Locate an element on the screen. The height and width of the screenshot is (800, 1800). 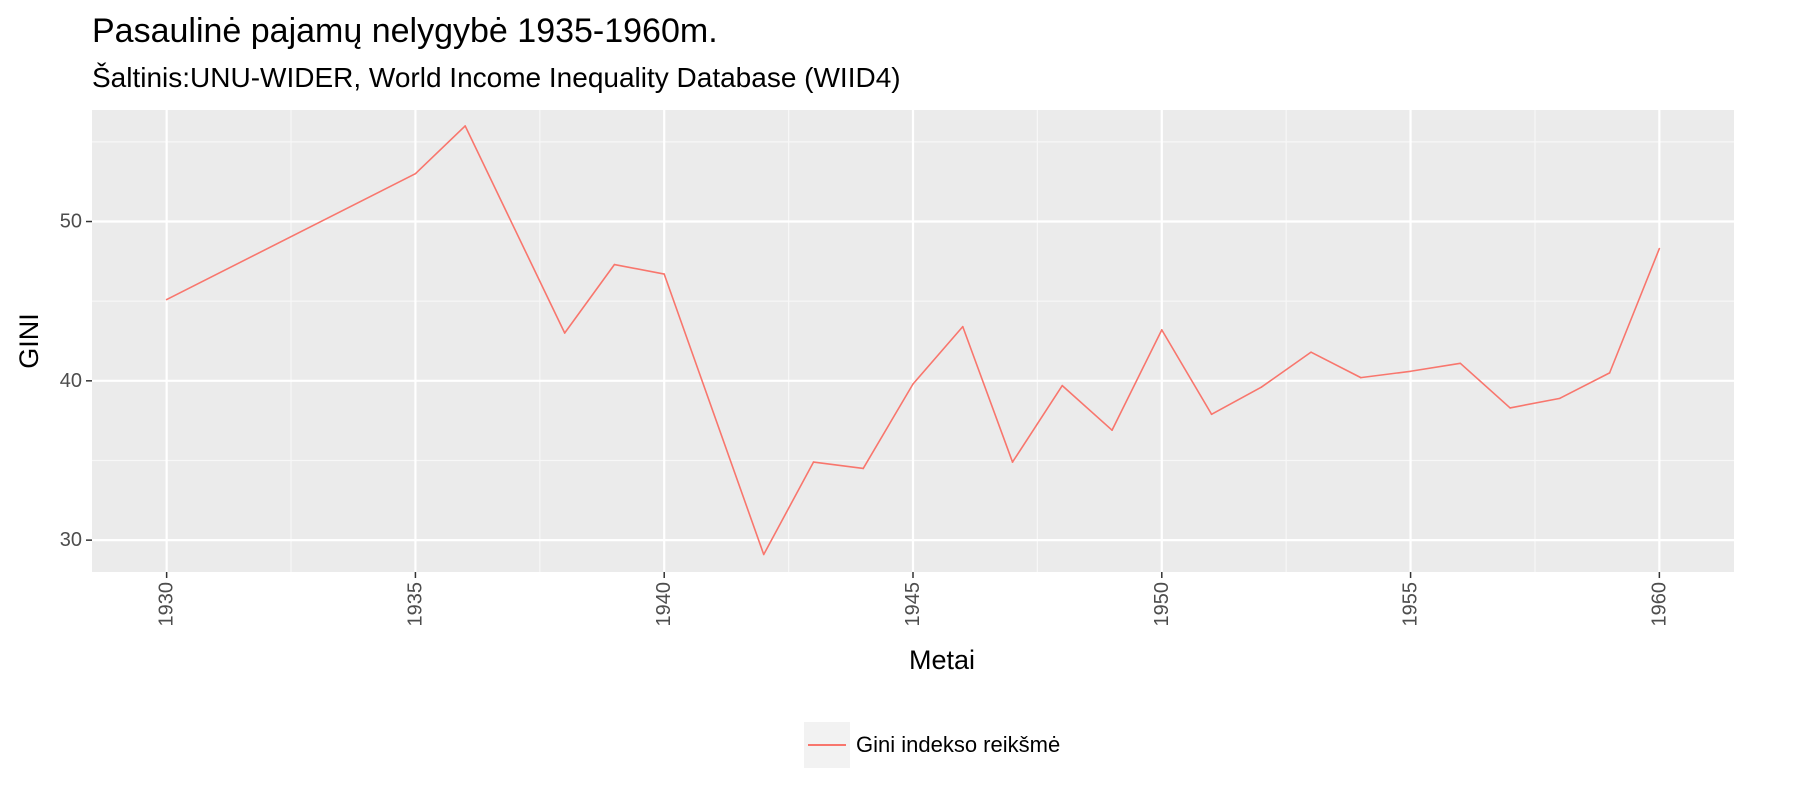
chart-title: Pasaulinė pajamų nelygybė 1935-1960m. is located at coordinates (405, 31).